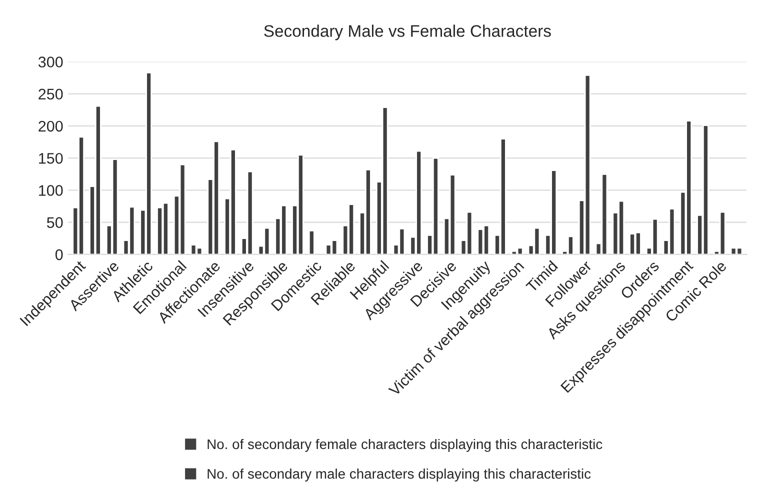  I want to click on y-tick-label: 200, so click(50, 126).